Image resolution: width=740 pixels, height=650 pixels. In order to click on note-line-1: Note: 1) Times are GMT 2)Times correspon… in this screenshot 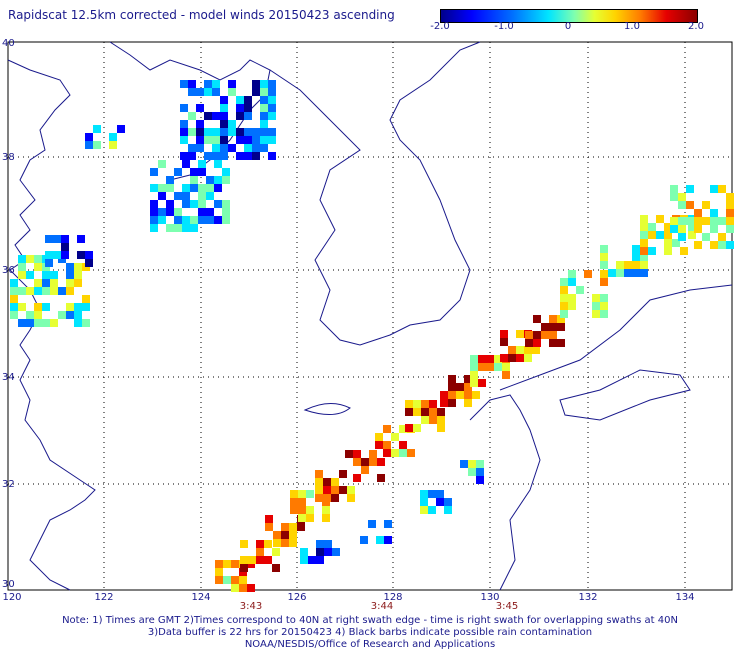, I will do `click(370, 620)`.